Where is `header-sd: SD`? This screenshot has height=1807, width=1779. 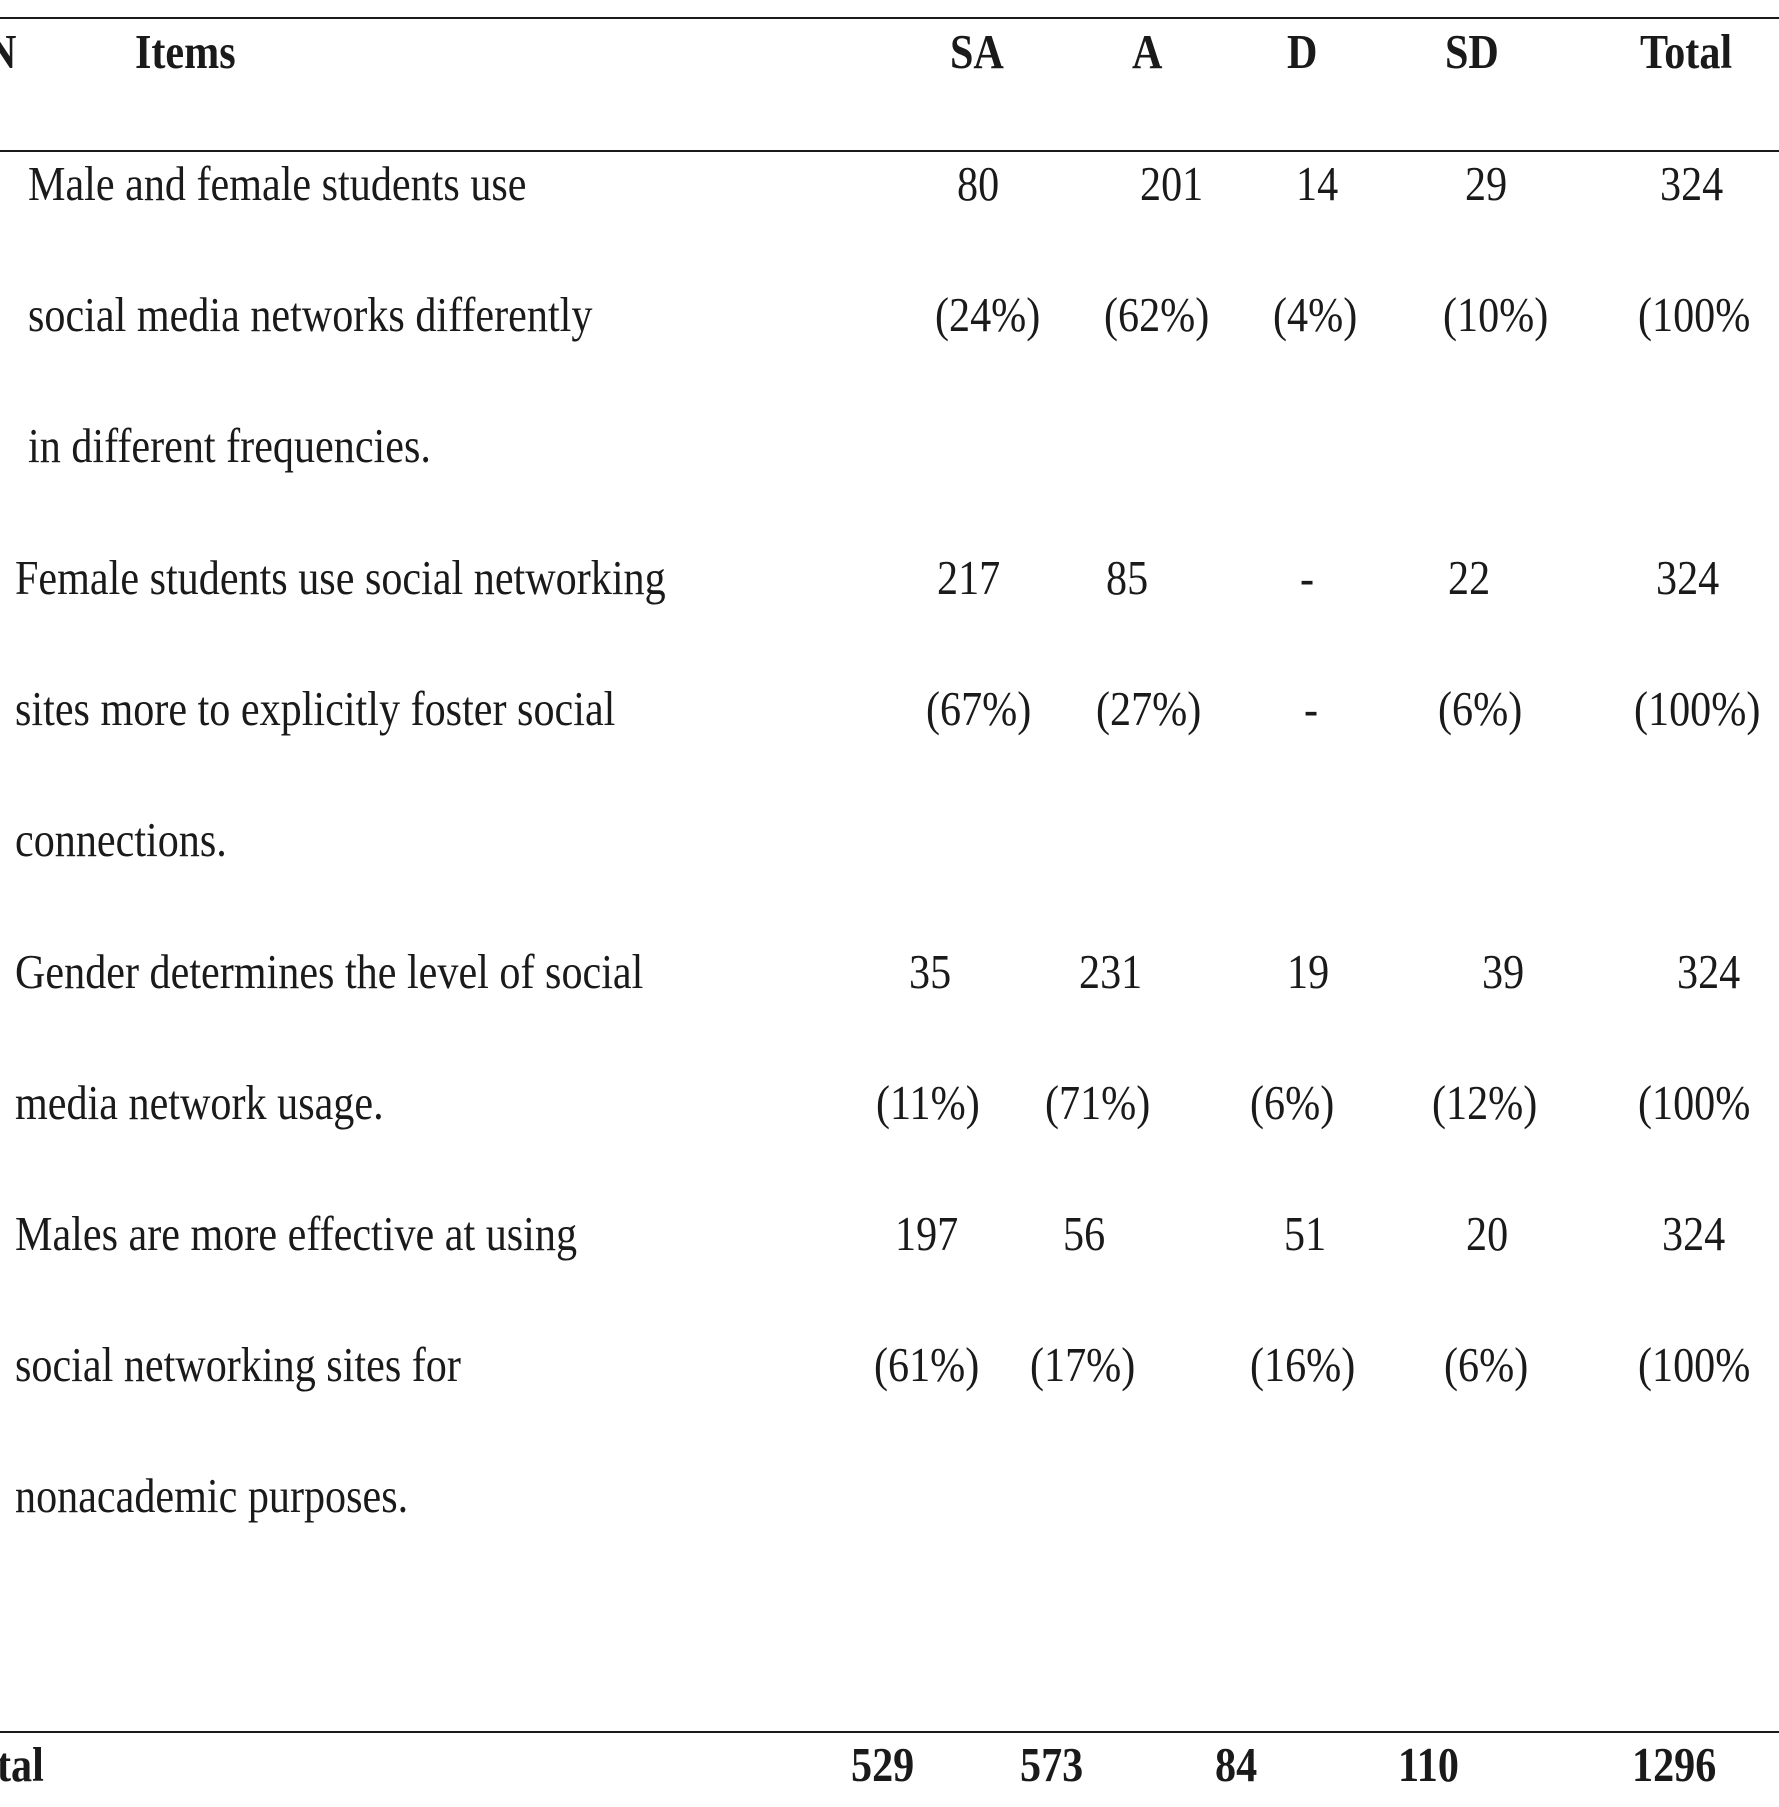
header-sd: SD is located at coordinates (1472, 51).